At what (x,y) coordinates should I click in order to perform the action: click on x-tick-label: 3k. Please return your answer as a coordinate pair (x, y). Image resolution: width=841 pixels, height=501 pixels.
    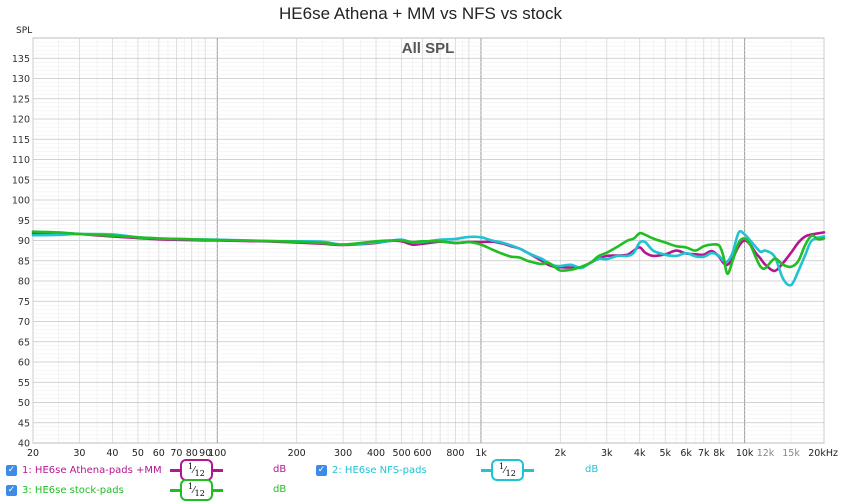
    Looking at the image, I should click on (607, 453).